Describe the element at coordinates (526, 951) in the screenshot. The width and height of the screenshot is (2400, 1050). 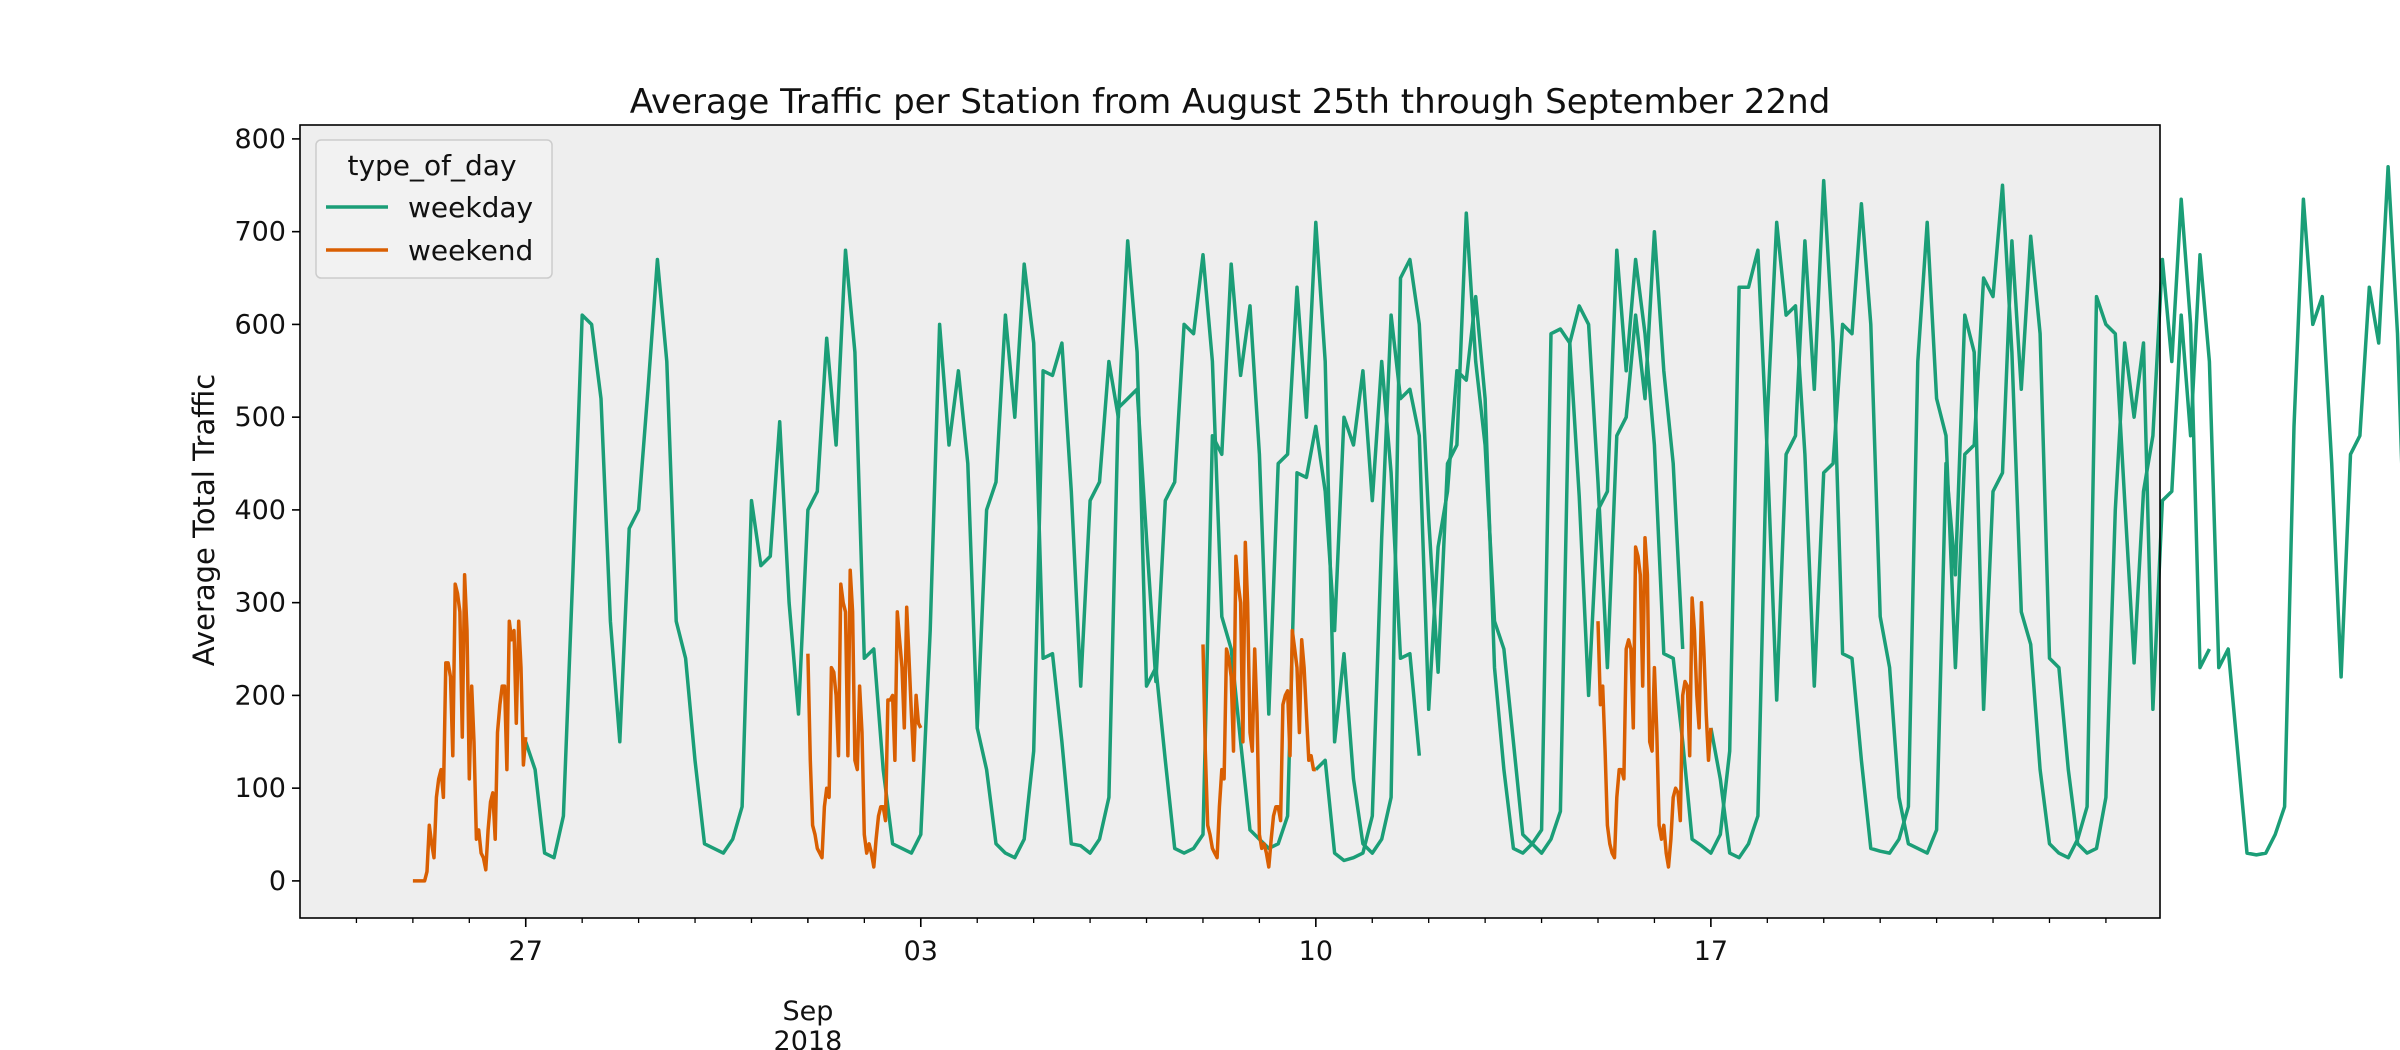
I see `x-tick-label: 27` at that location.